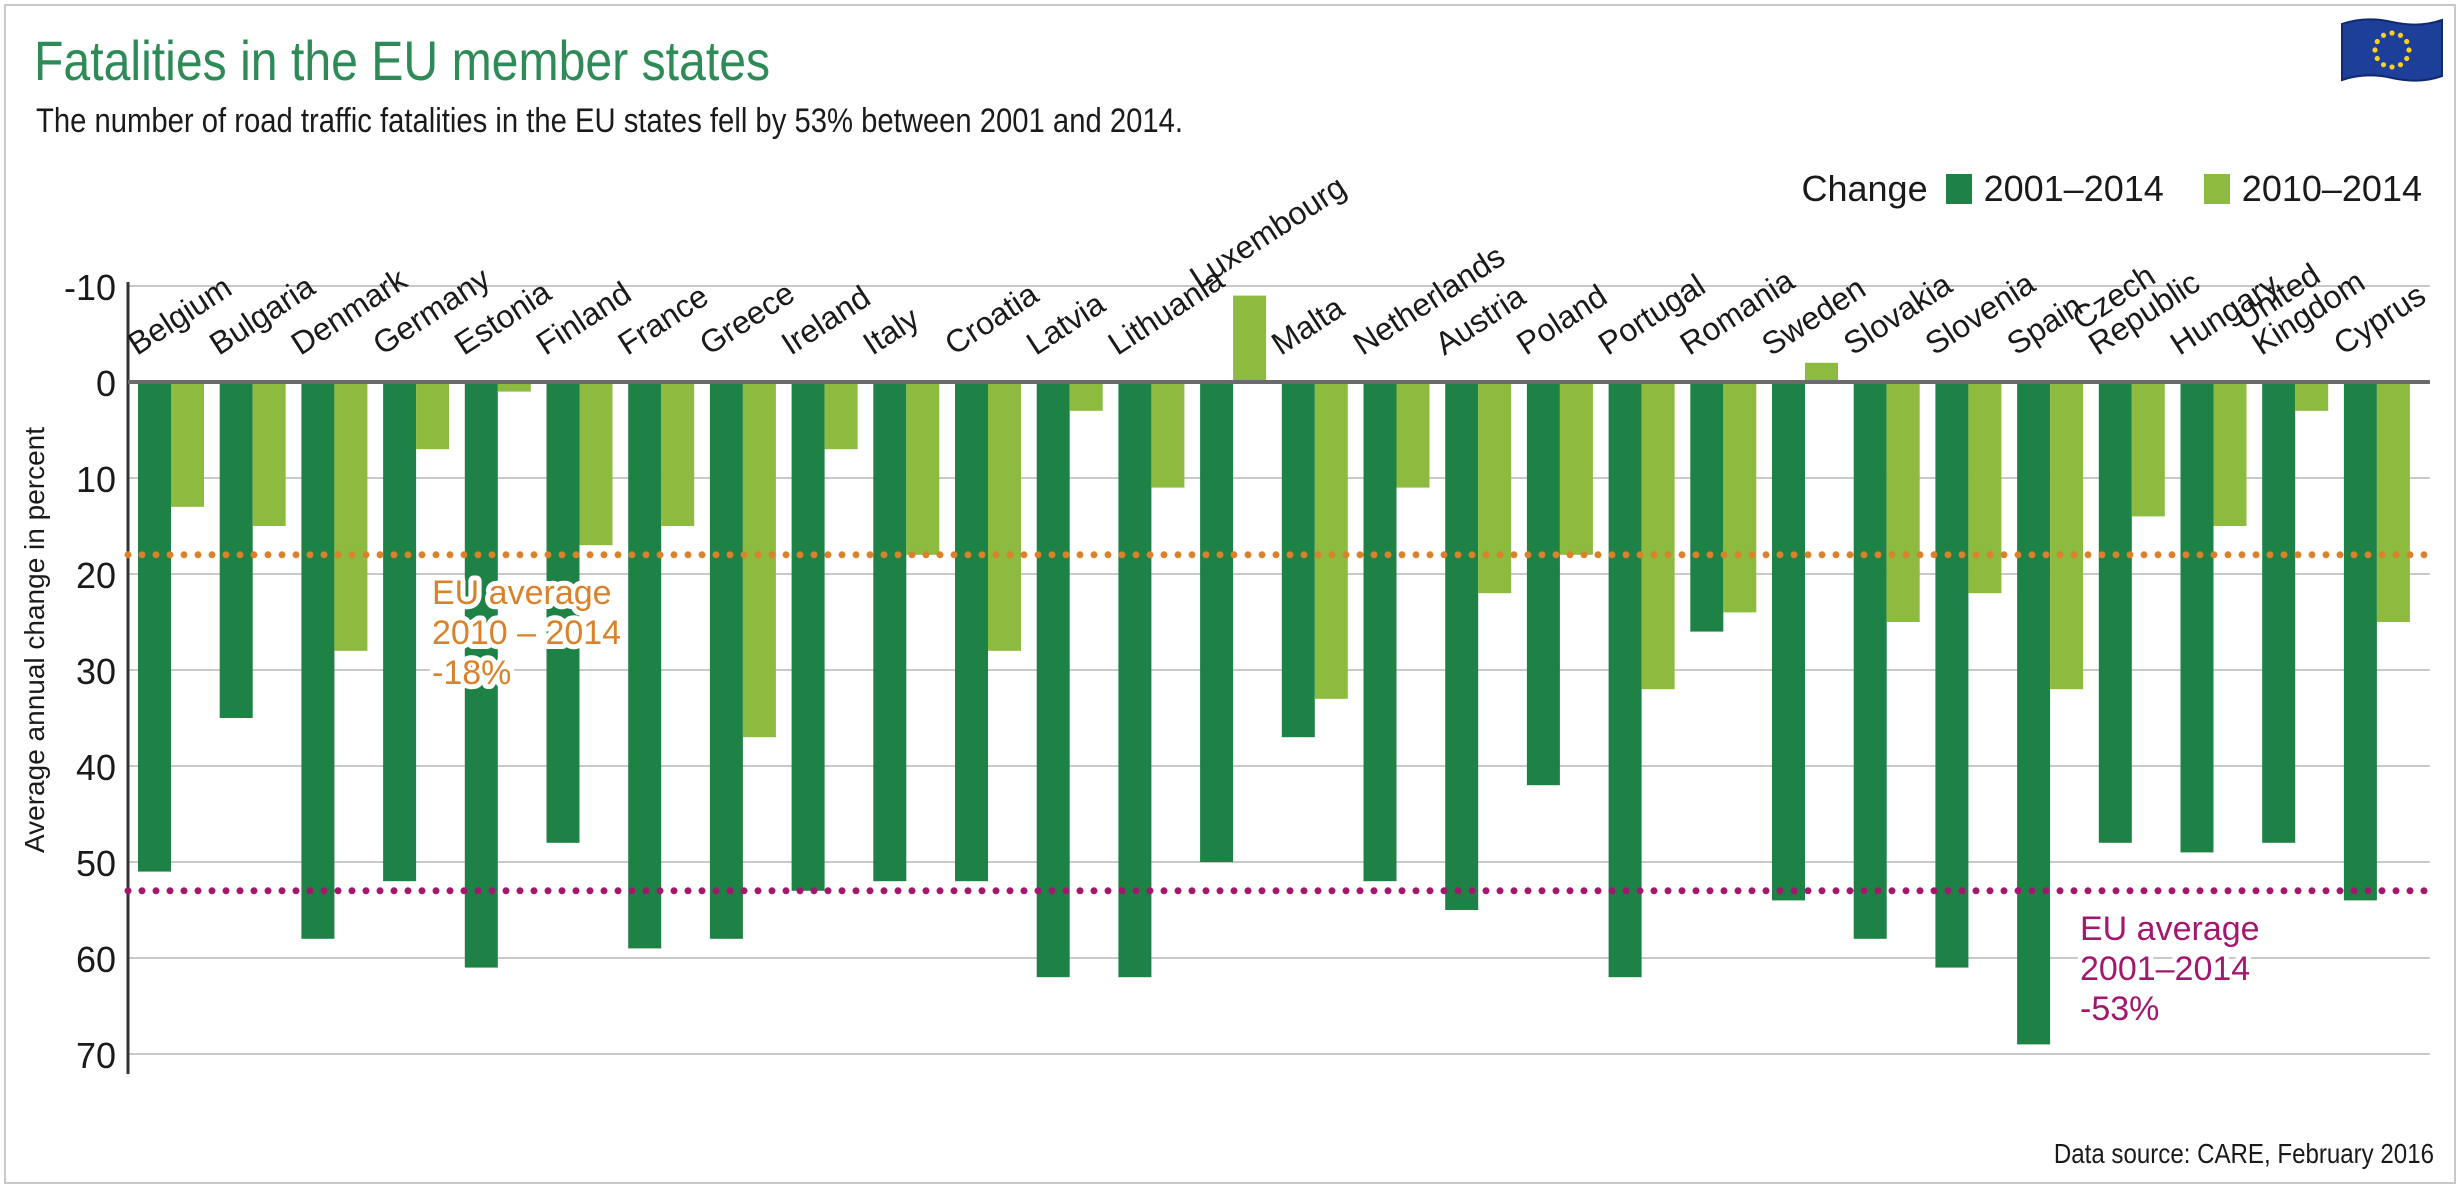 This screenshot has height=1190, width=2464. I want to click on y-tick-label: 20, so click(96, 575).